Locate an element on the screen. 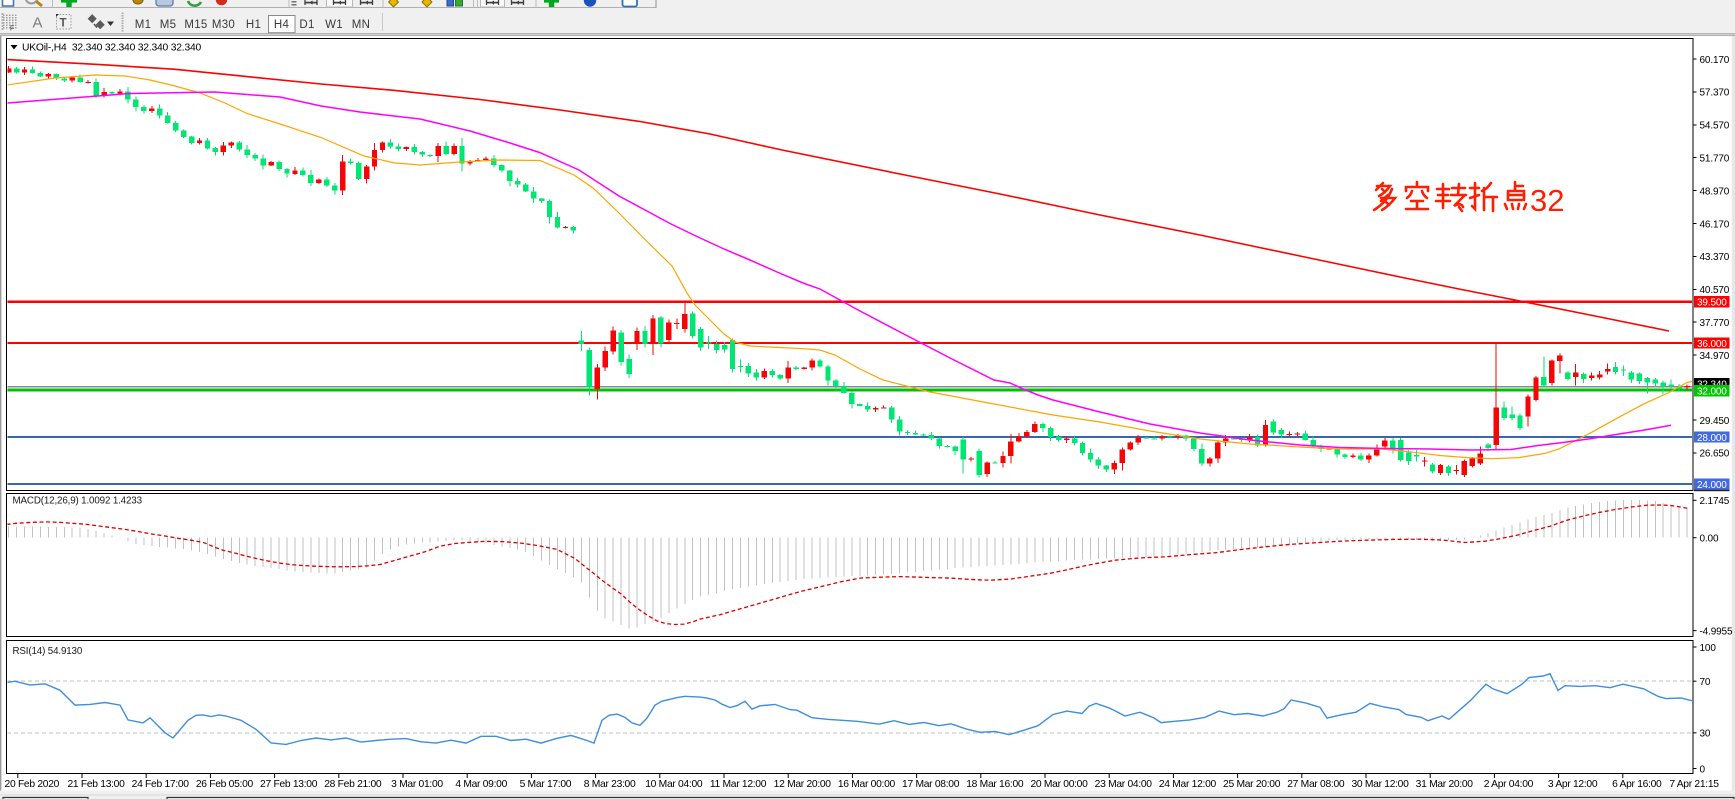  svg-text: M30 is located at coordinates (223, 25).